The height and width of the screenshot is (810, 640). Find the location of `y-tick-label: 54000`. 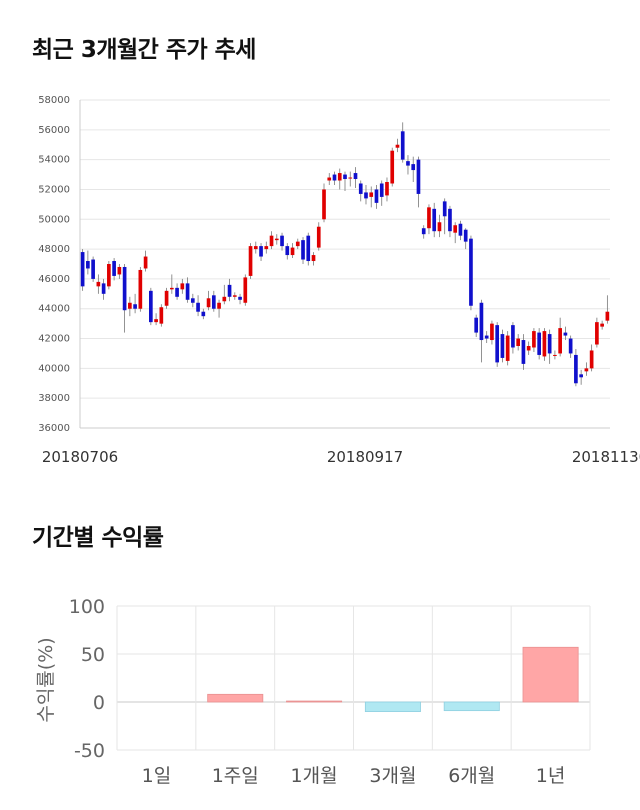

y-tick-label: 54000 is located at coordinates (54, 160).